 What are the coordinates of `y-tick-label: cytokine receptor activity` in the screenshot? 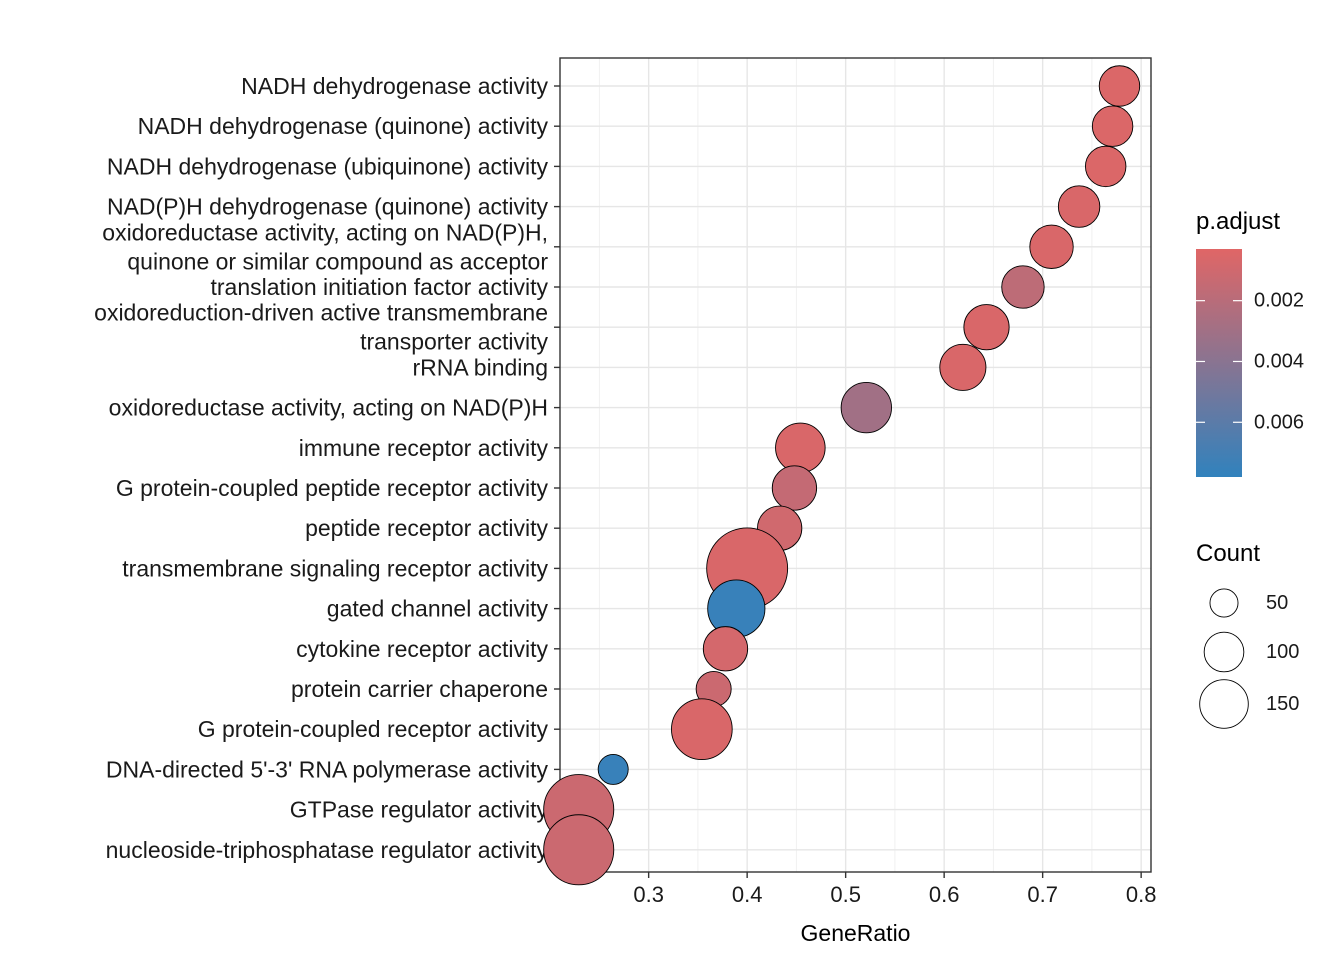 It's located at (422, 649).